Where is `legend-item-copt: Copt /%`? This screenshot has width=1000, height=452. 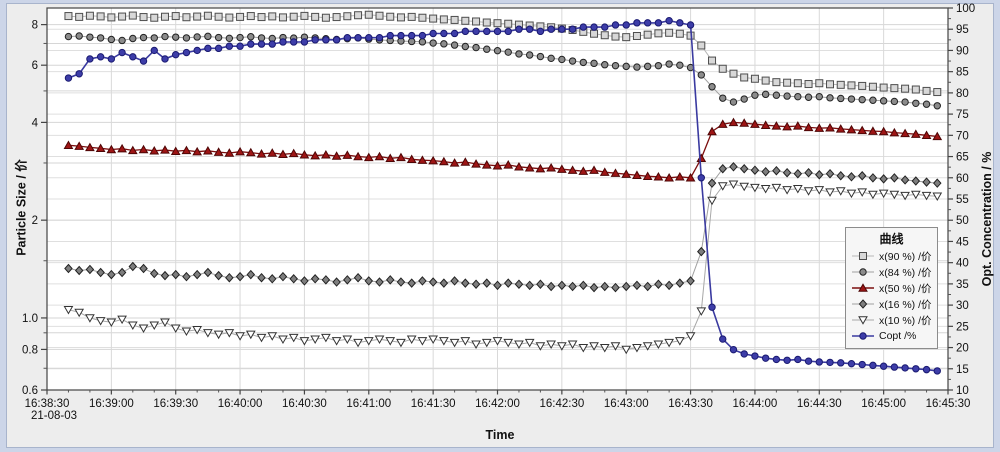
legend-item-copt: Copt /% is located at coordinates (891, 336).